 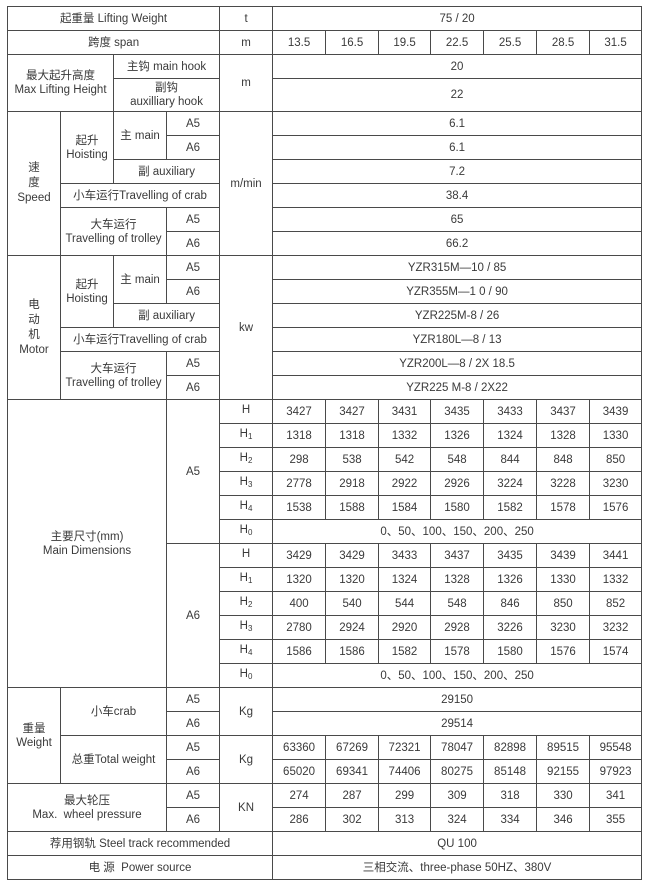 What do you see at coordinates (299, 42) in the screenshot?
I see `value-cell: 13.5` at bounding box center [299, 42].